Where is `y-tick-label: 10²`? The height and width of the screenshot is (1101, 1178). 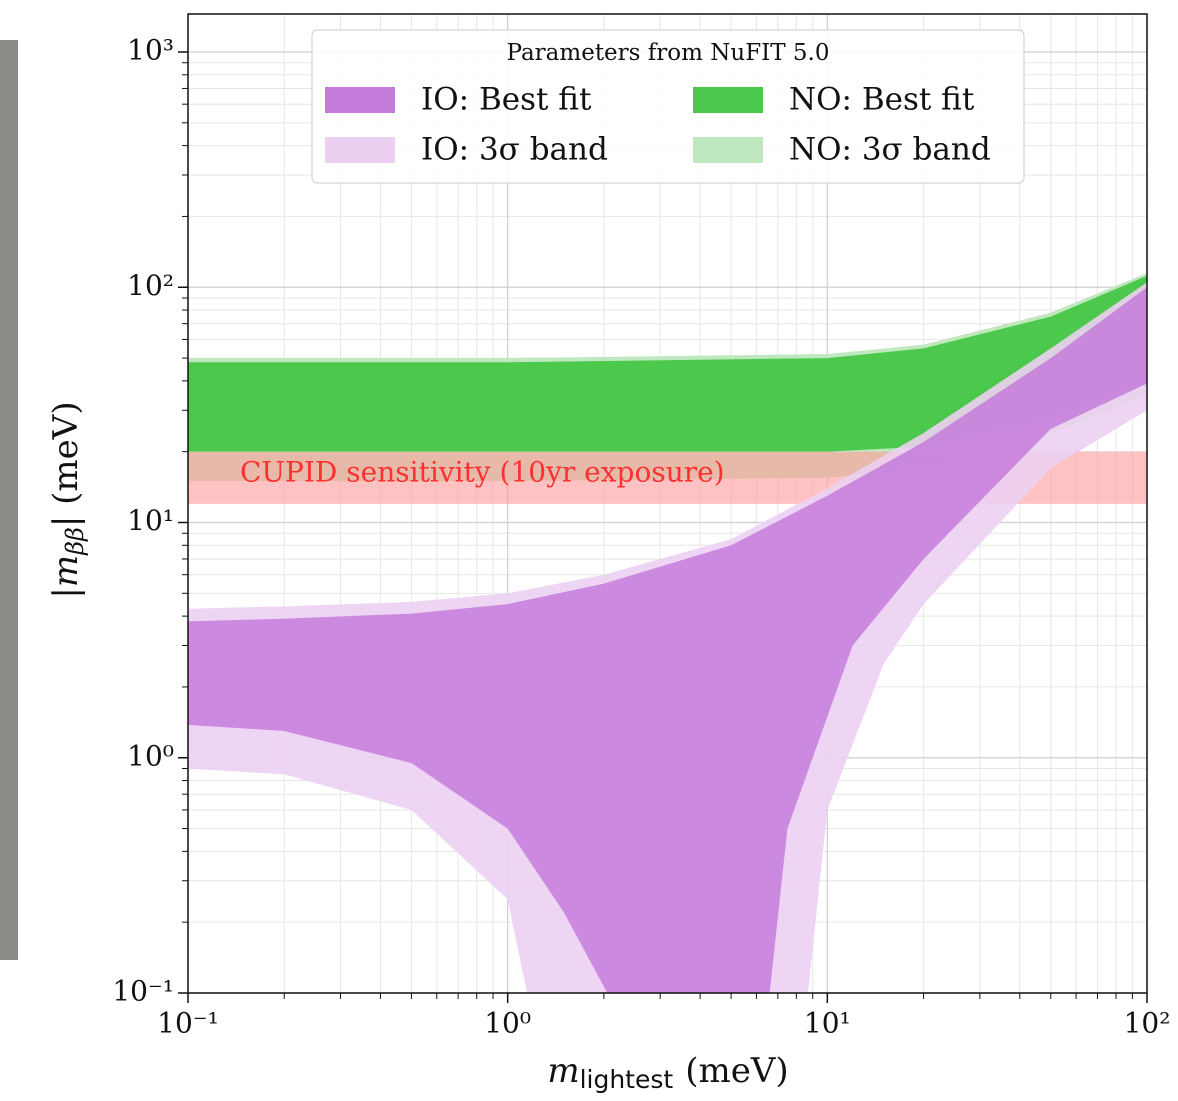
y-tick-label: 10² is located at coordinates (150, 285).